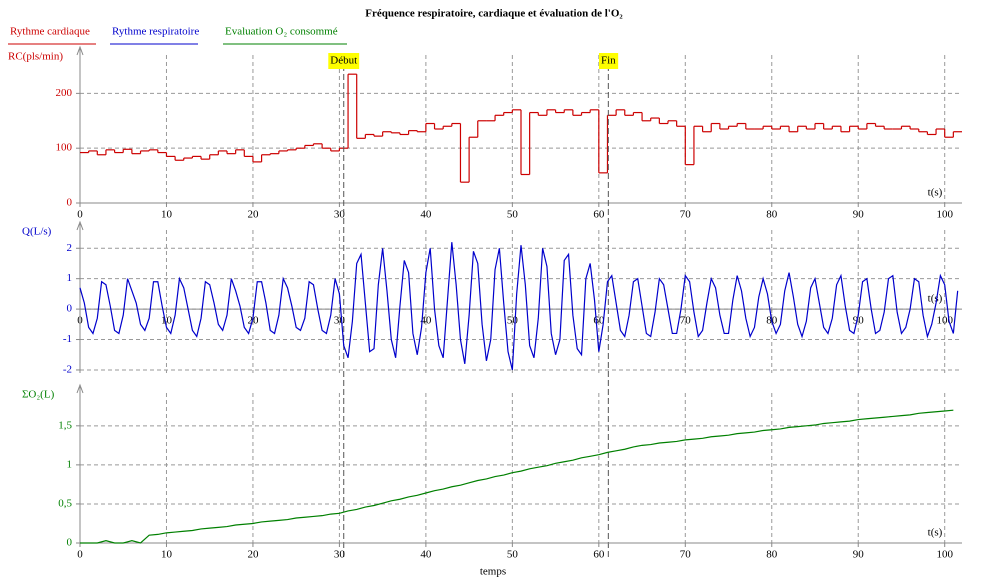 Image resolution: width=989 pixels, height=583 pixels. What do you see at coordinates (37, 232) in the screenshot?
I see `y-axis-label: Q(L/s)` at bounding box center [37, 232].